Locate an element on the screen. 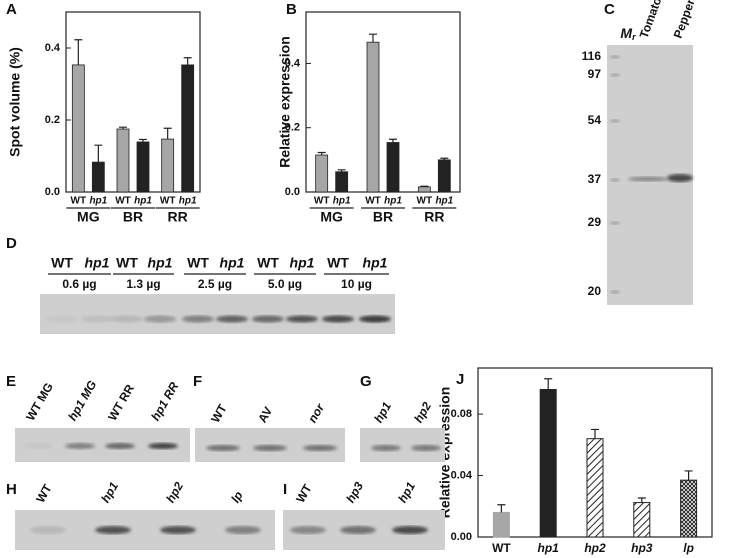 This screenshot has width=730, height=558. panel-letter: C is located at coordinates (609, 9).